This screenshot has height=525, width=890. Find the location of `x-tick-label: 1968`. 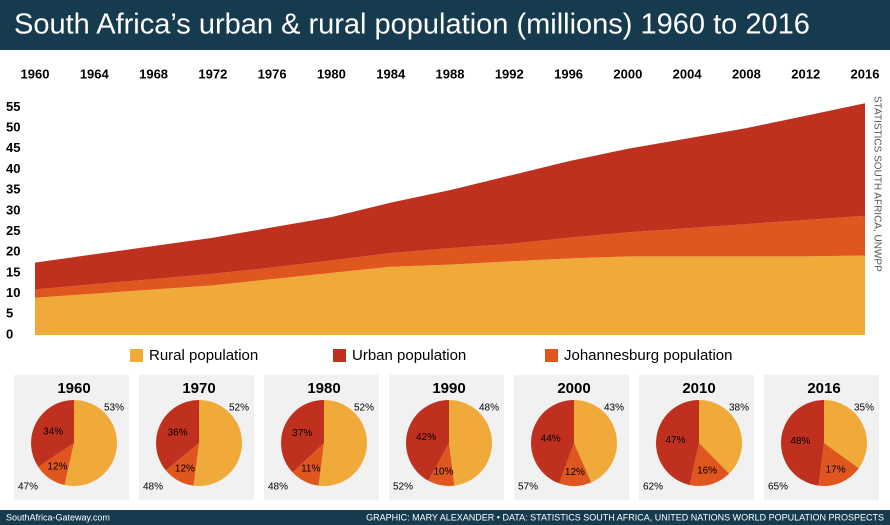

x-tick-label: 1968 is located at coordinates (153, 73).